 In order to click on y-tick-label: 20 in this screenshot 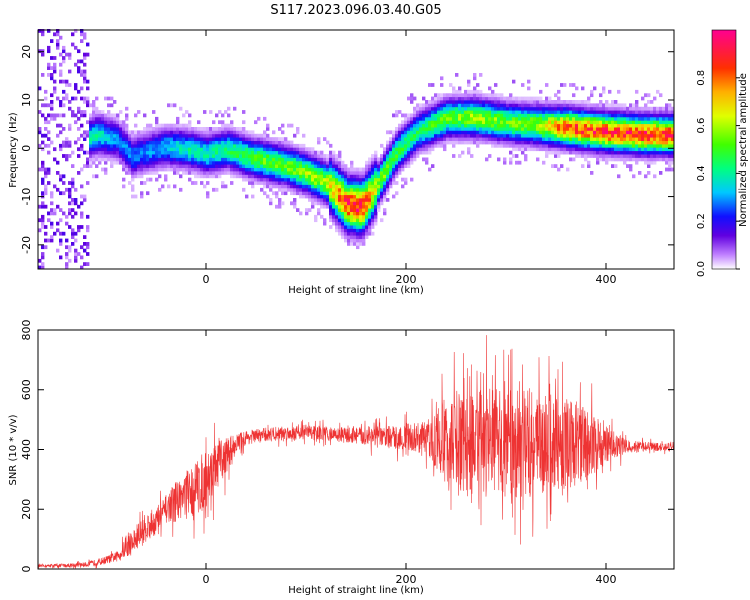, I will do `click(26, 52)`.